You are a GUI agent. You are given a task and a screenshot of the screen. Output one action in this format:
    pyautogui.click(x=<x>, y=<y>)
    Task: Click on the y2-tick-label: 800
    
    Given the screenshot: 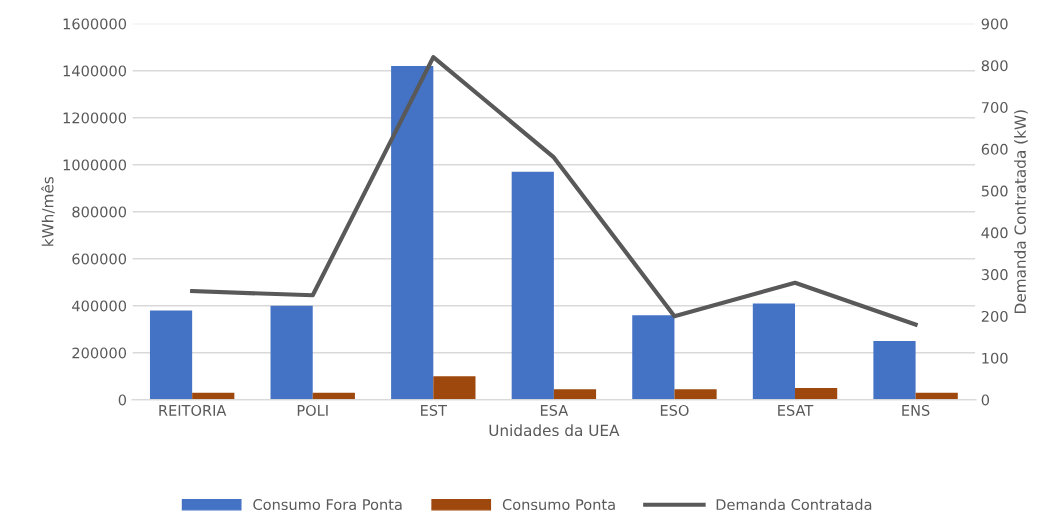 What is the action you would take?
    pyautogui.click(x=994, y=66)
    